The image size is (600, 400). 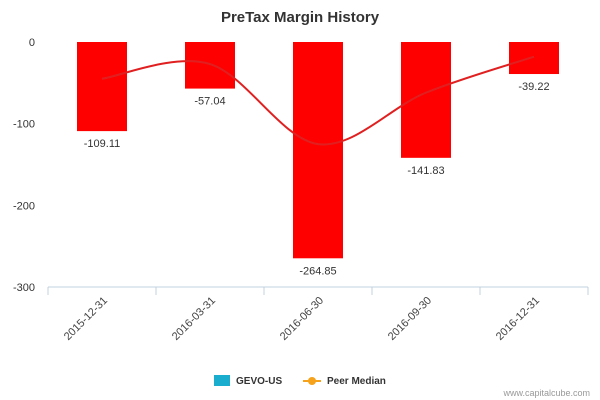 What do you see at coordinates (86, 319) in the screenshot?
I see `x-tick-label: 2015-12-31` at bounding box center [86, 319].